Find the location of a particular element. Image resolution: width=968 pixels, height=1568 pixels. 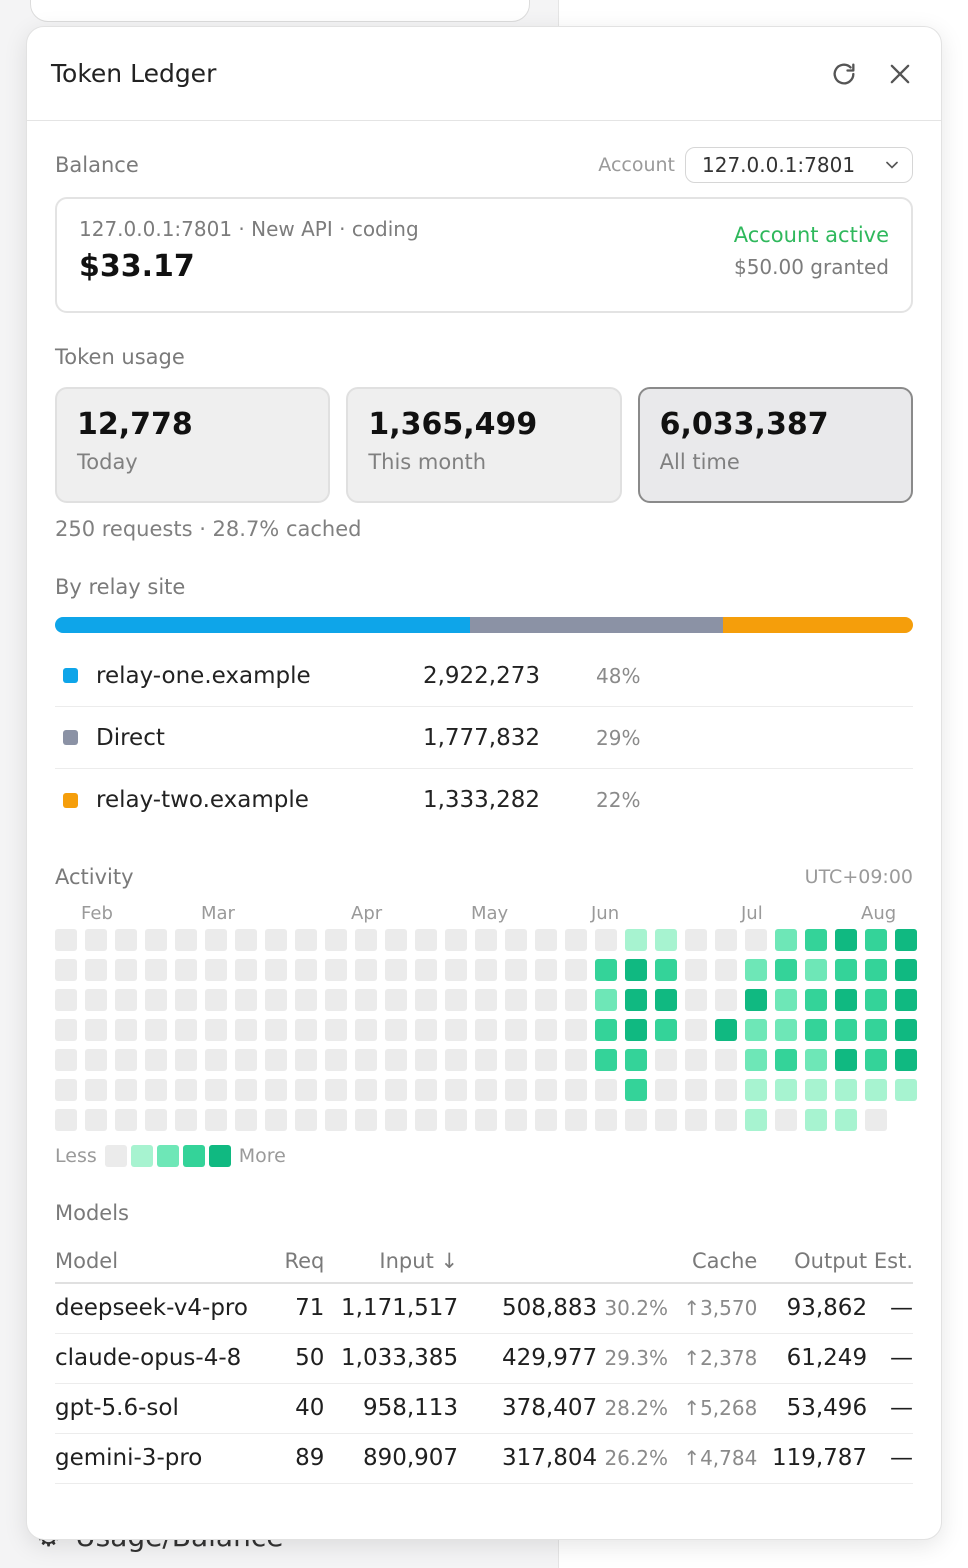

usage-card: 1,365,499 This month is located at coordinates (484, 445).